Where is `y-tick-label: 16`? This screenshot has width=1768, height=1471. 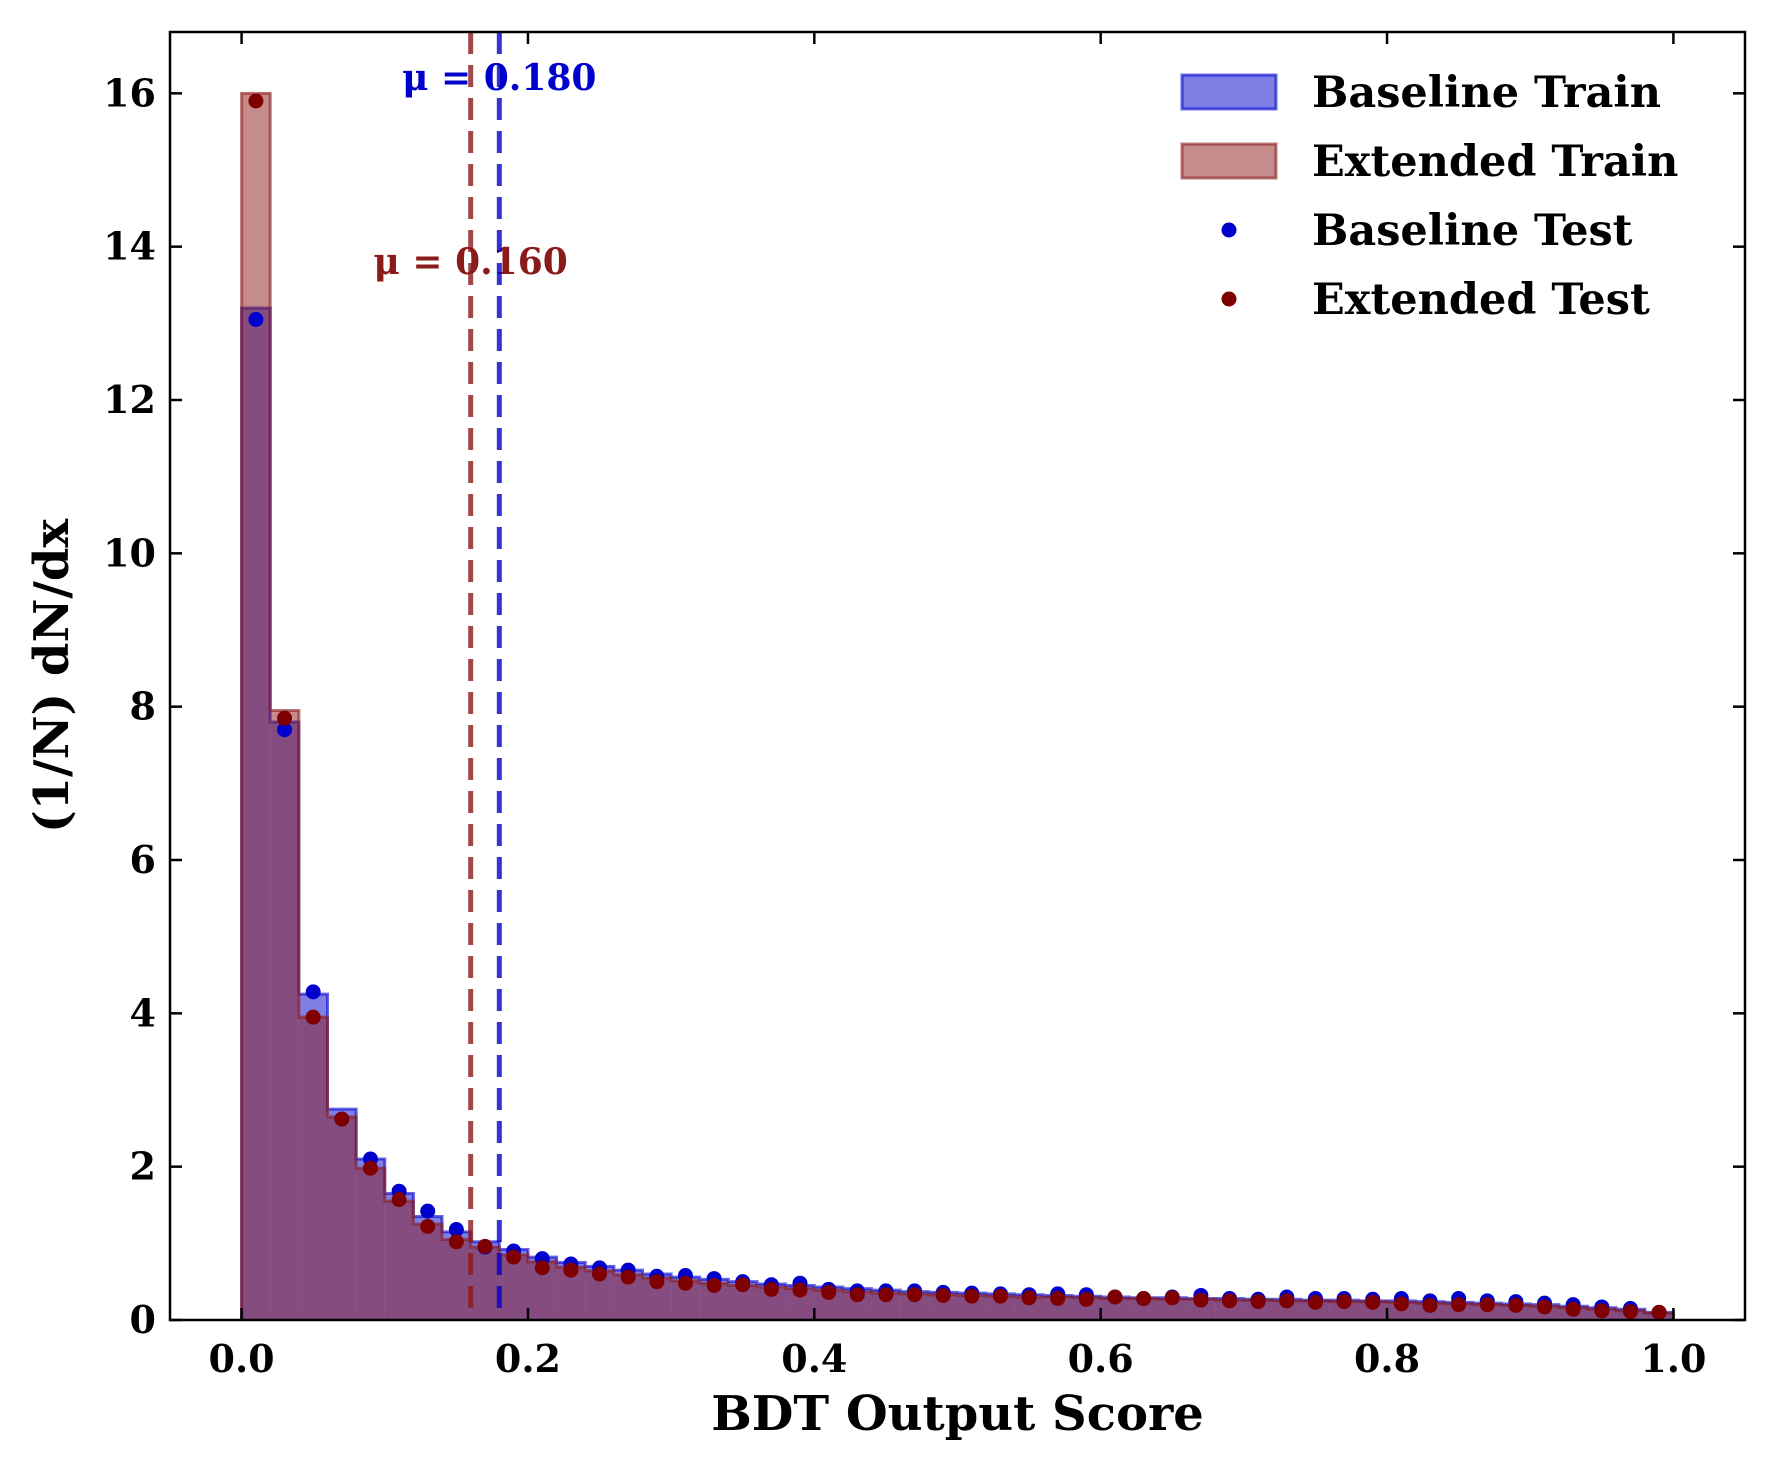 y-tick-label: 16 is located at coordinates (129, 92).